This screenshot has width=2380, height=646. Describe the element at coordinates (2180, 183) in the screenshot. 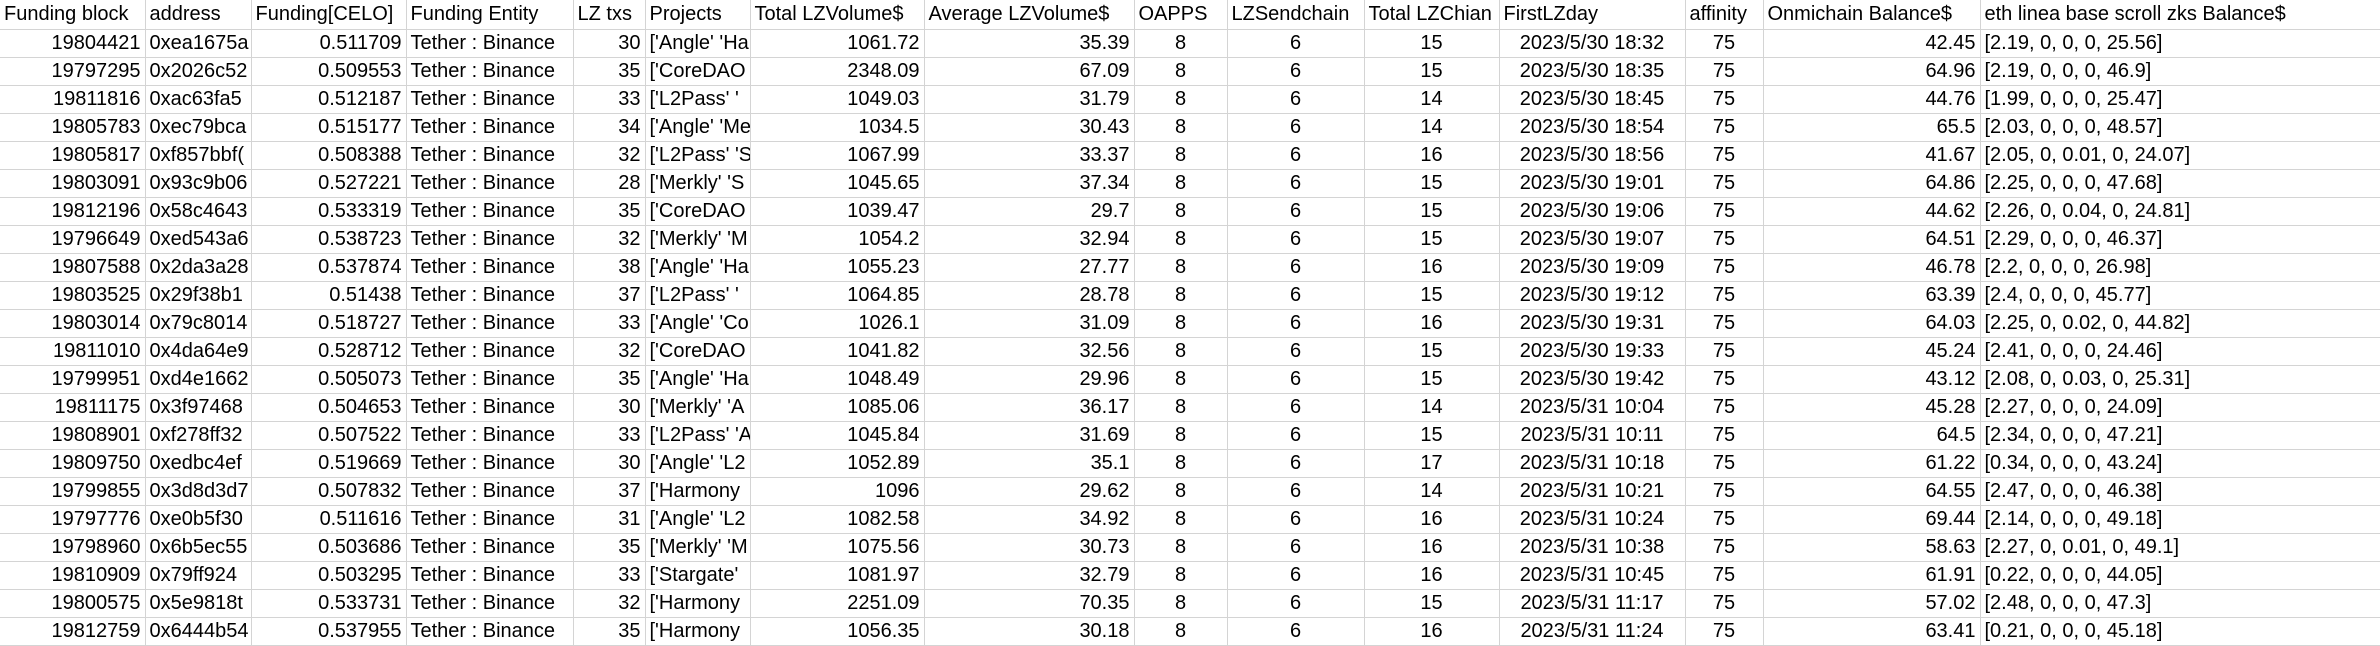

I see `cell-chain-balances: [2.25, 0, 0, 0, 47.68]` at that location.